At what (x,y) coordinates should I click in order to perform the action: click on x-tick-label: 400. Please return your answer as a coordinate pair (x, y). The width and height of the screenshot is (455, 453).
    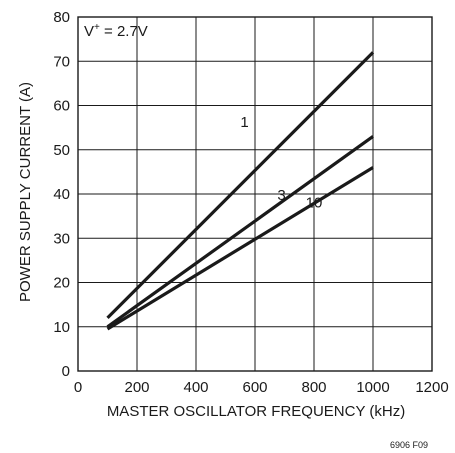
    Looking at the image, I should click on (195, 387).